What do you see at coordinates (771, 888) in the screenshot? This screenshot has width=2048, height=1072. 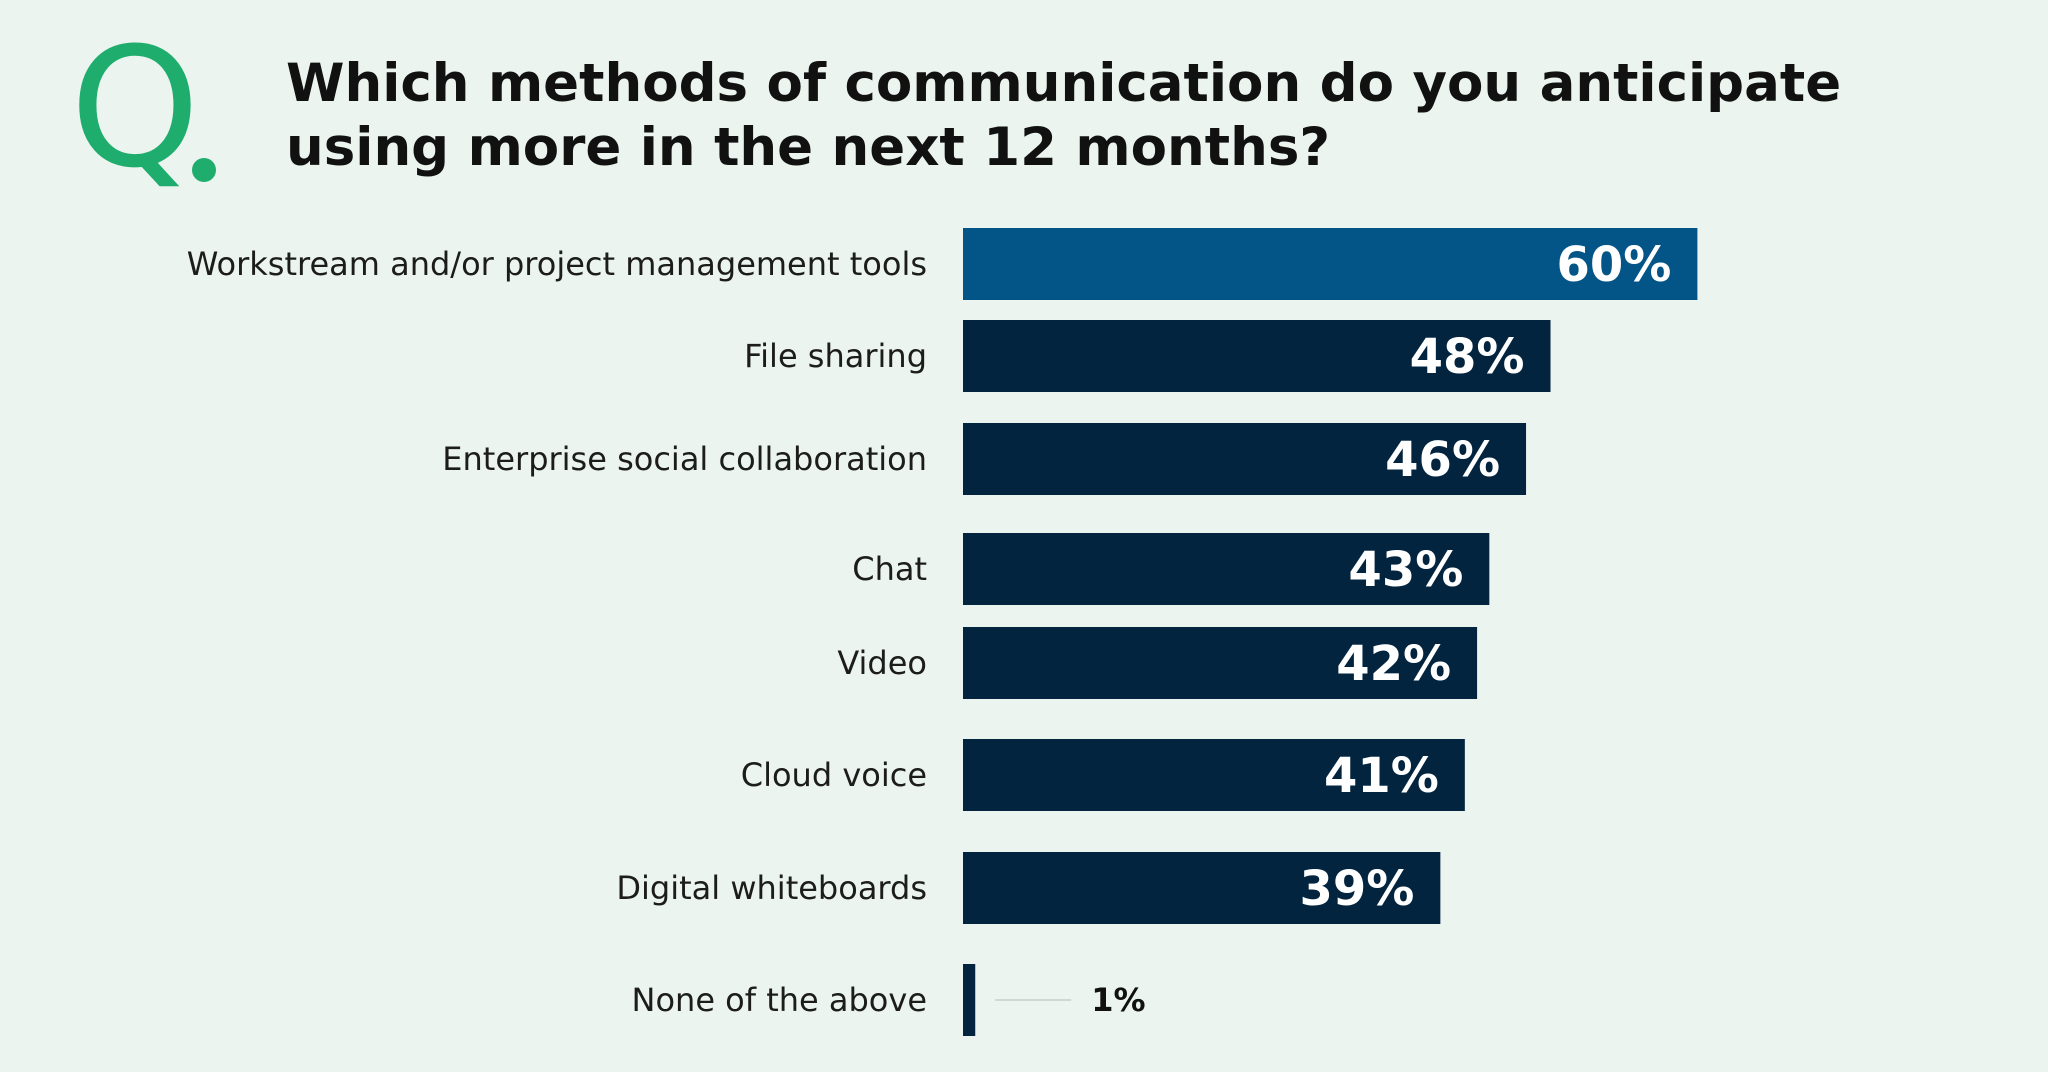 I see `category-label: Digital whiteboards` at bounding box center [771, 888].